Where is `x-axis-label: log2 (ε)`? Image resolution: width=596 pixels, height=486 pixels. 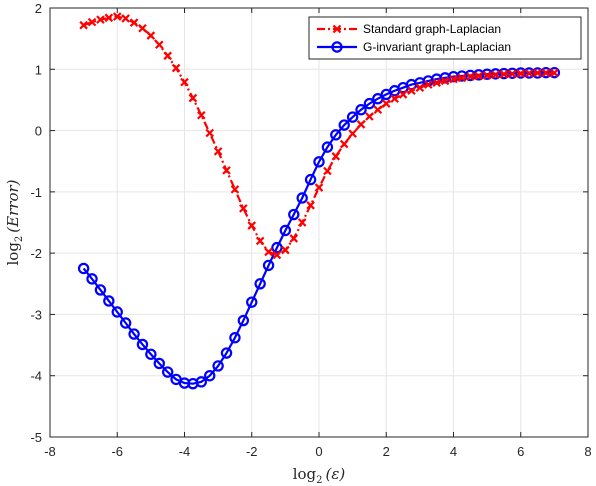 x-axis-label: log2 (ε) is located at coordinates (319, 475).